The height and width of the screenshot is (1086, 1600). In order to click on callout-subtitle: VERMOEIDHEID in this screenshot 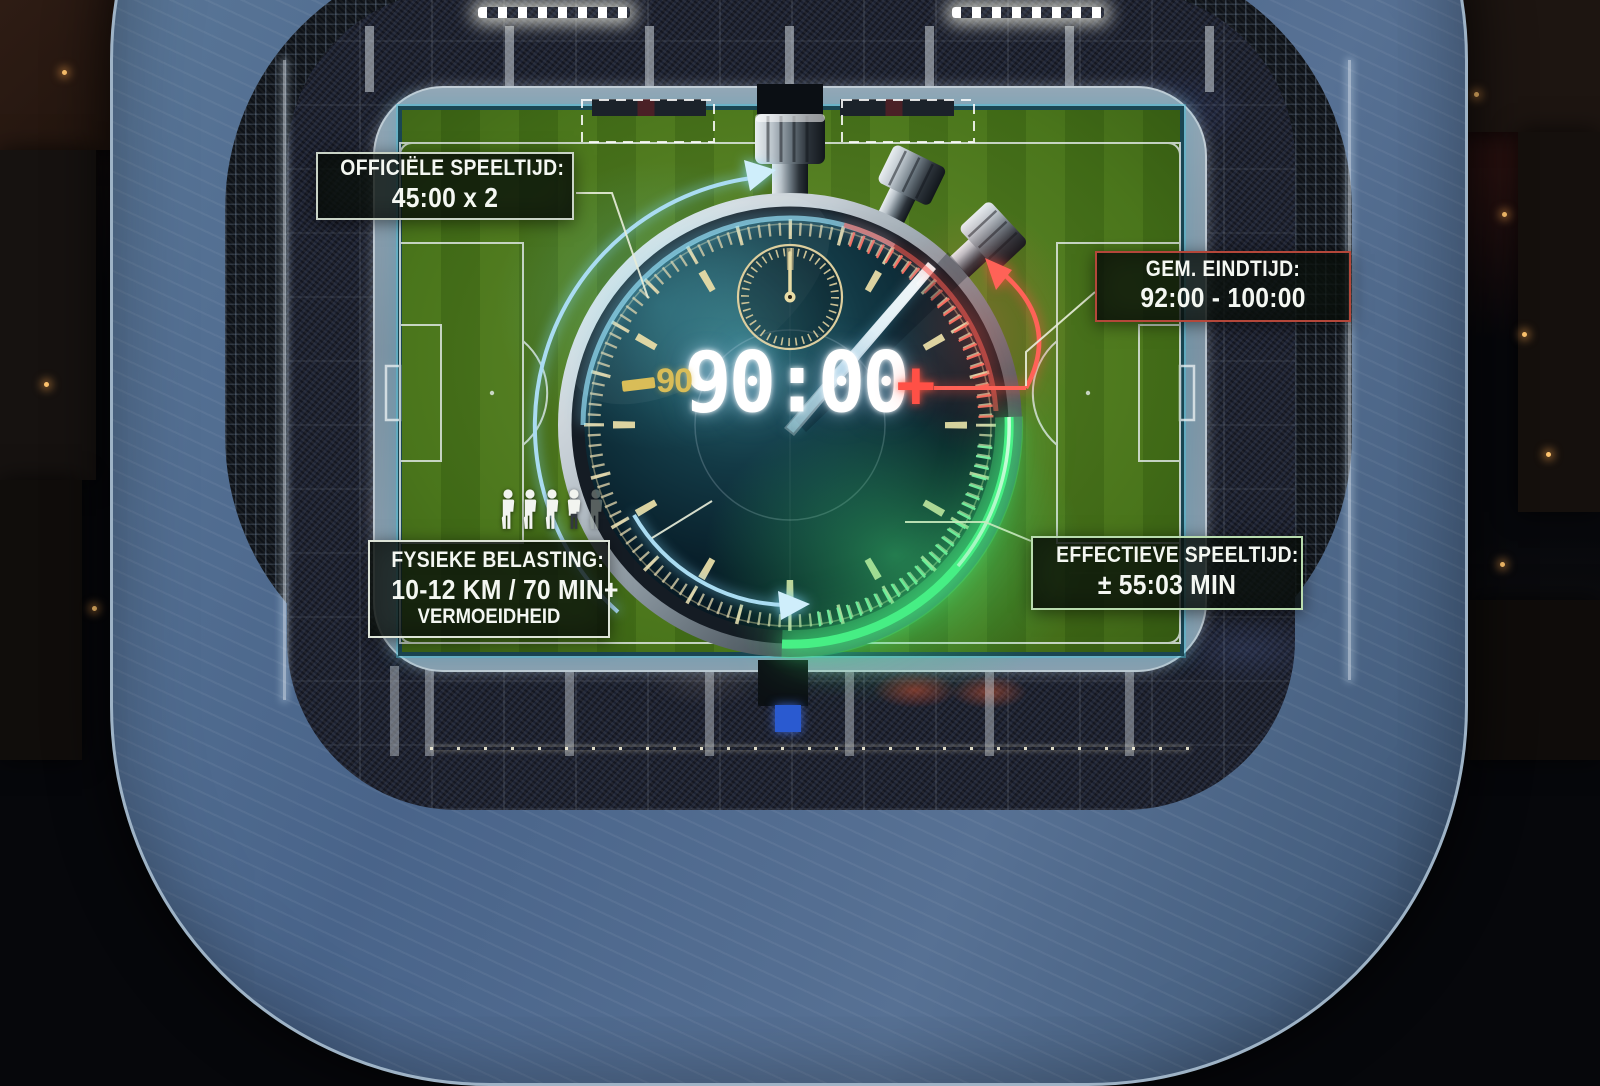, I will do `click(489, 616)`.